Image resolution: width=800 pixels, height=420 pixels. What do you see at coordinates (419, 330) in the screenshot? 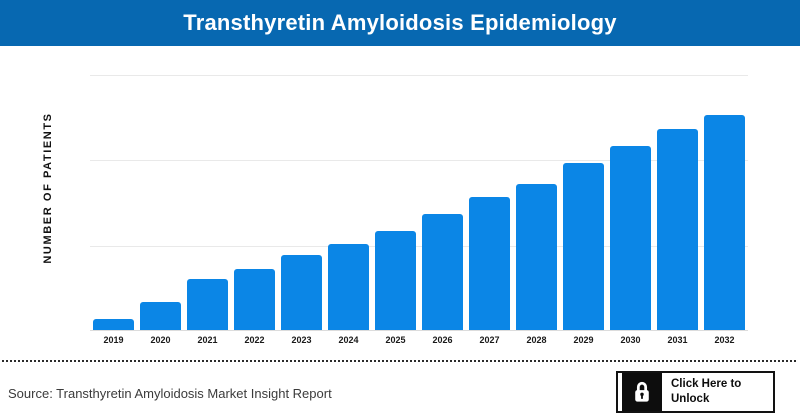
I see `x-axis-line` at bounding box center [419, 330].